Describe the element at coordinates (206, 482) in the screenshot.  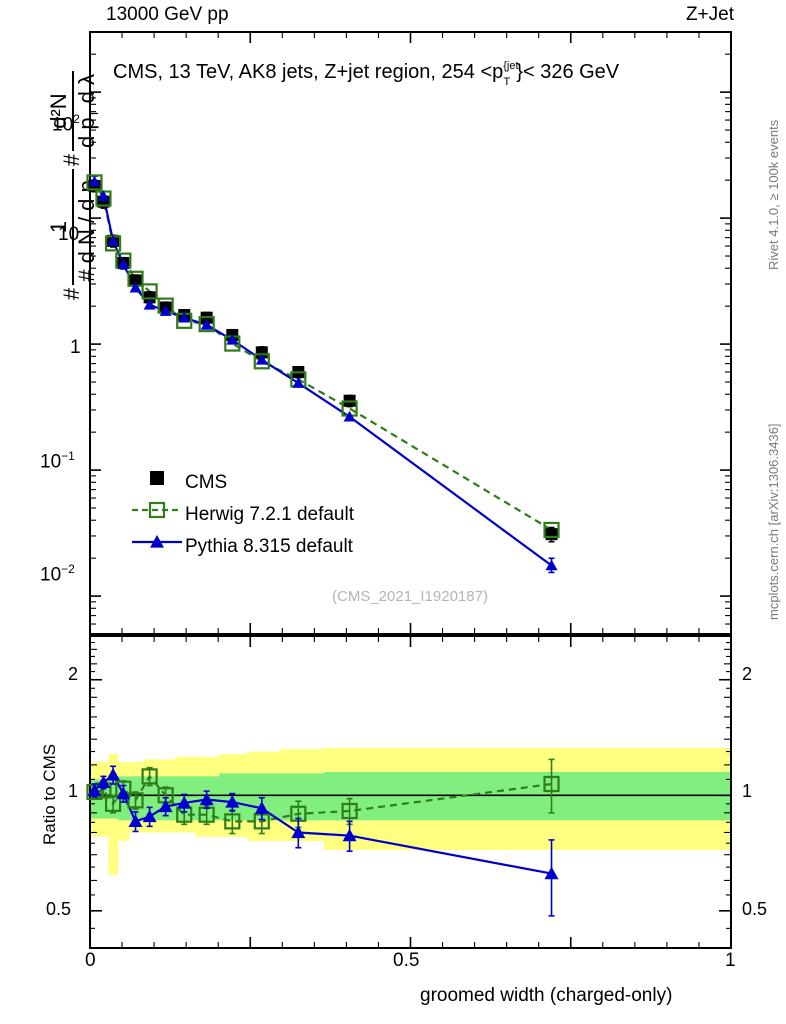
I see `legend-label-cms: CMS` at that location.